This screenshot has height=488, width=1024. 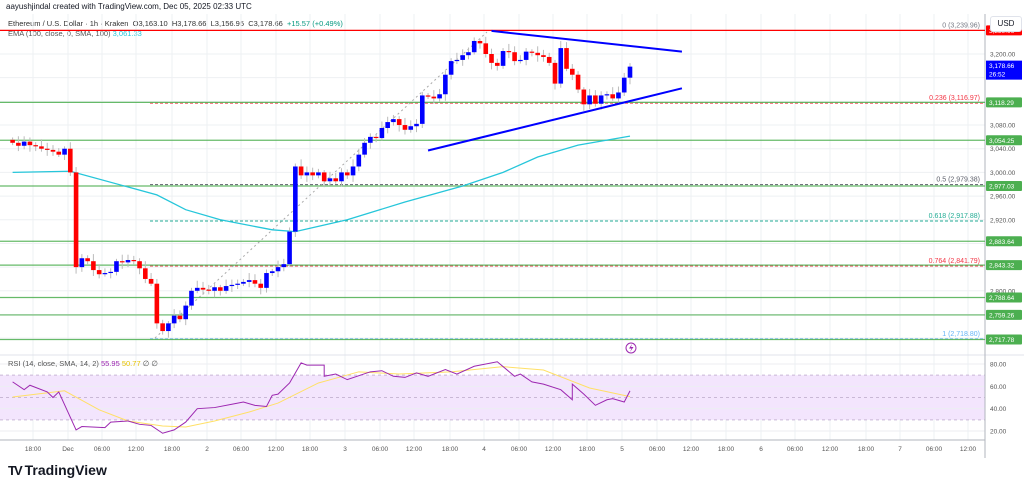 What do you see at coordinates (998, 409) in the screenshot?
I see `rsi-axis-label: 40.00` at bounding box center [998, 409].